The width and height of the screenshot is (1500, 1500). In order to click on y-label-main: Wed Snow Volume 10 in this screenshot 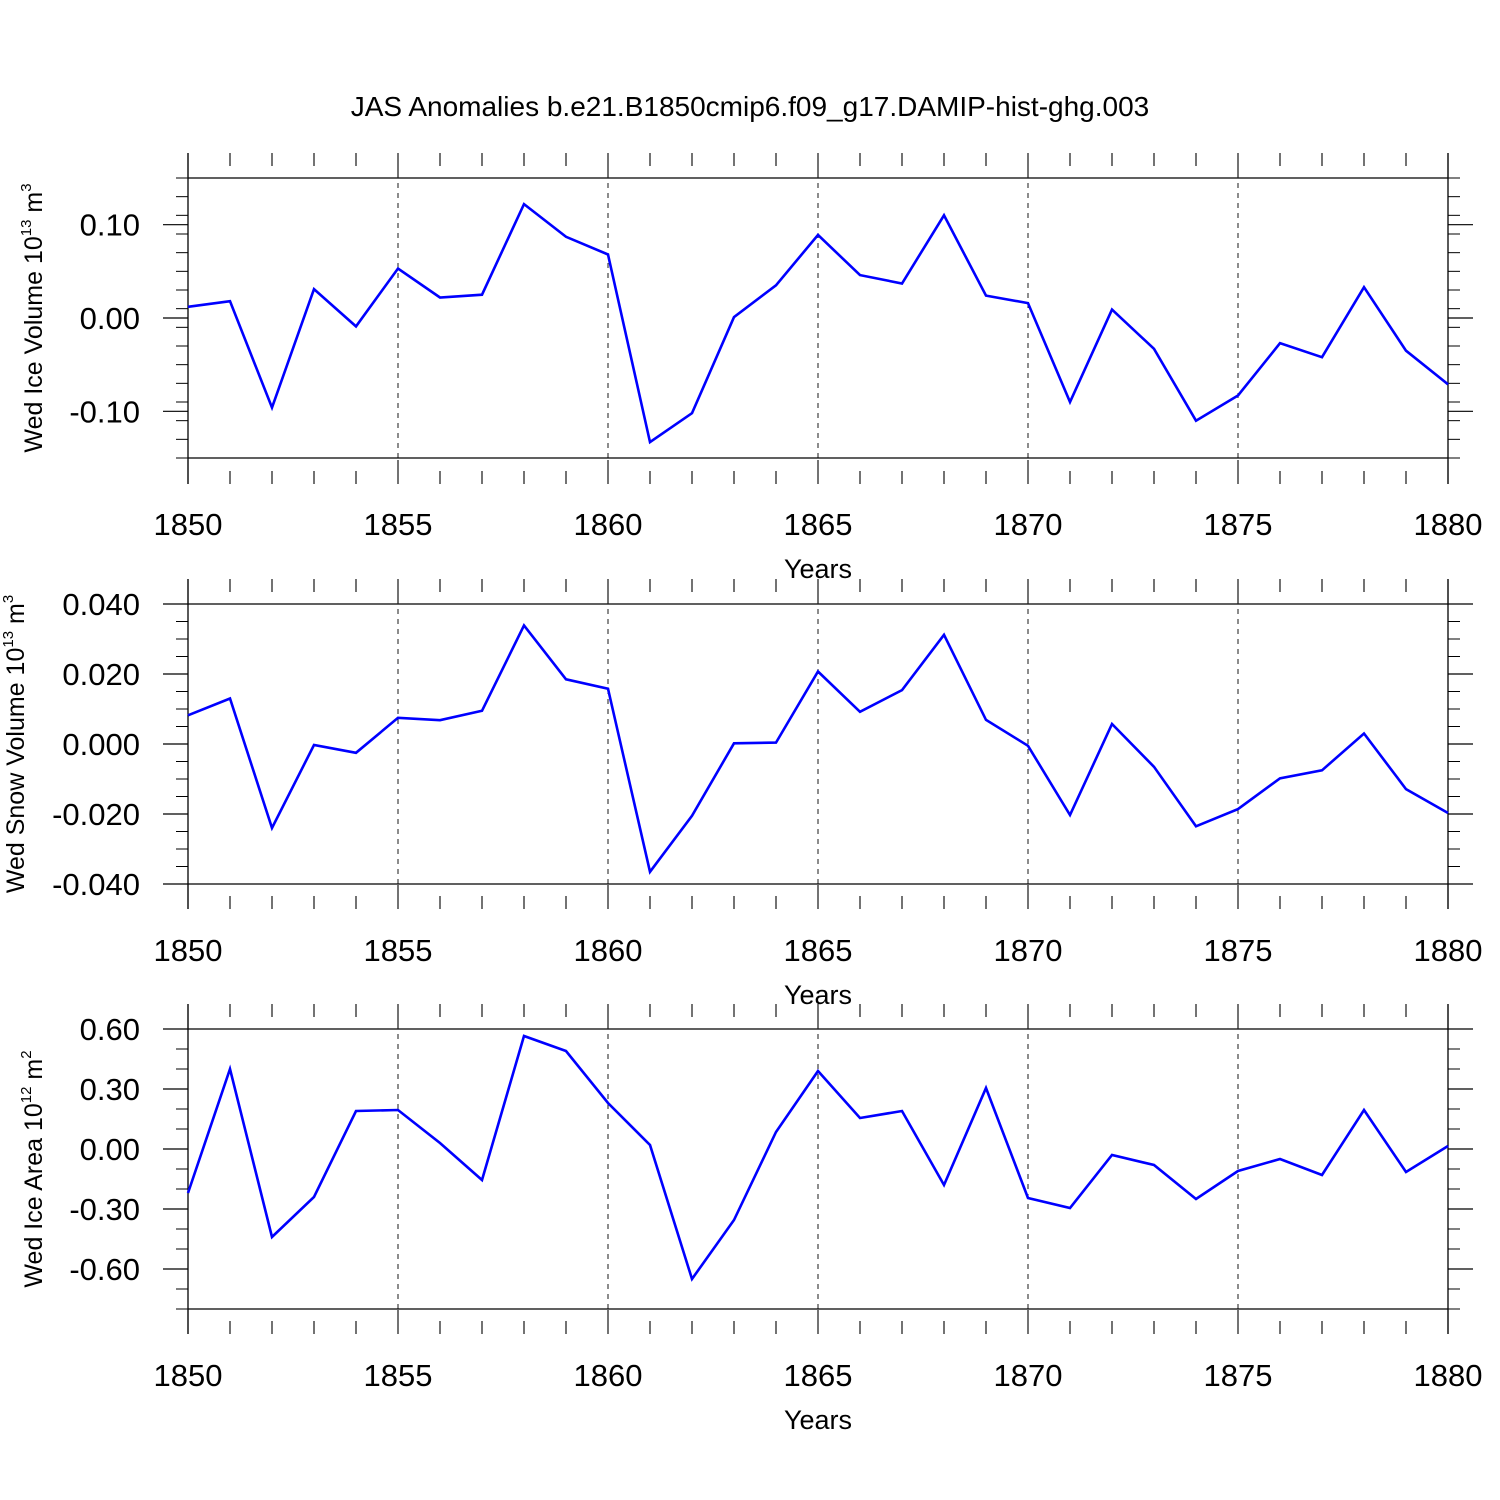, I will do `click(16, 771)`.